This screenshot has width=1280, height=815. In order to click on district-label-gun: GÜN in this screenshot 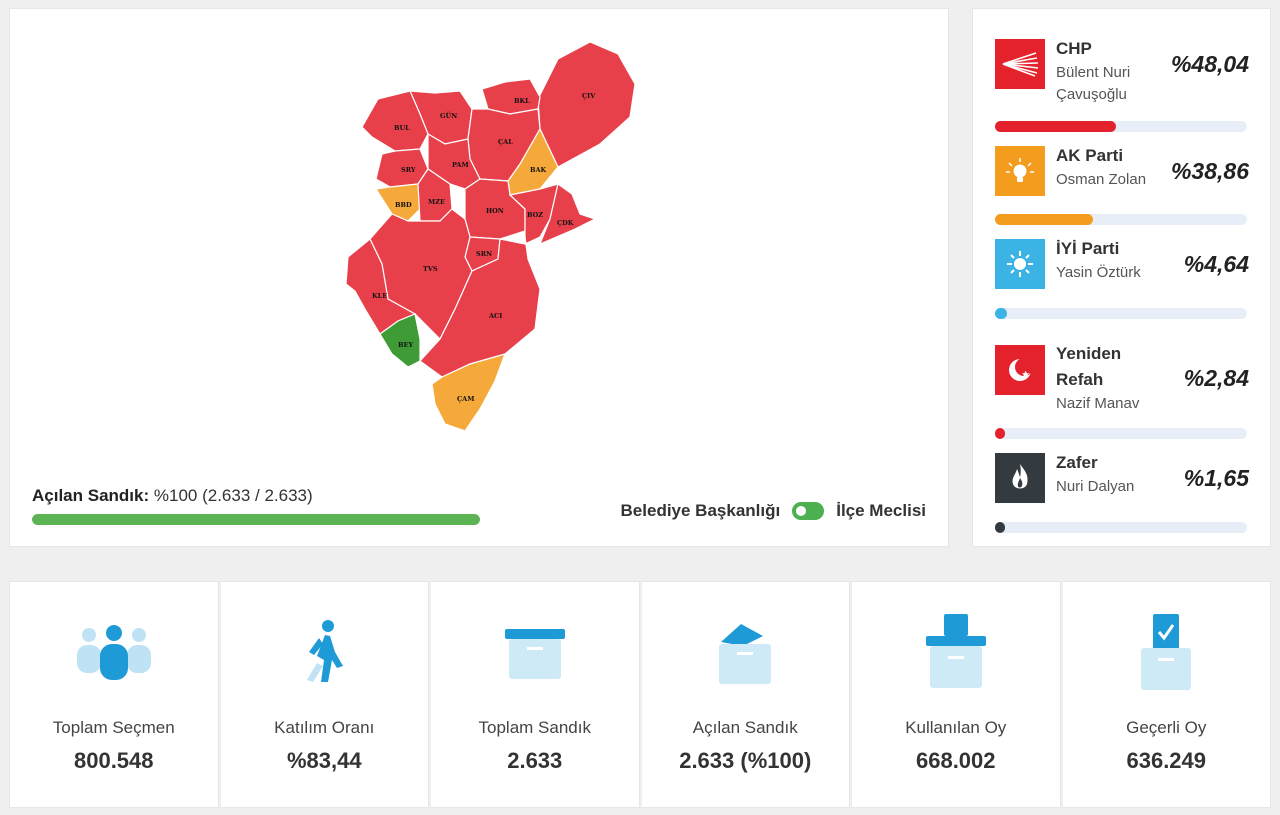, I will do `click(448, 115)`.